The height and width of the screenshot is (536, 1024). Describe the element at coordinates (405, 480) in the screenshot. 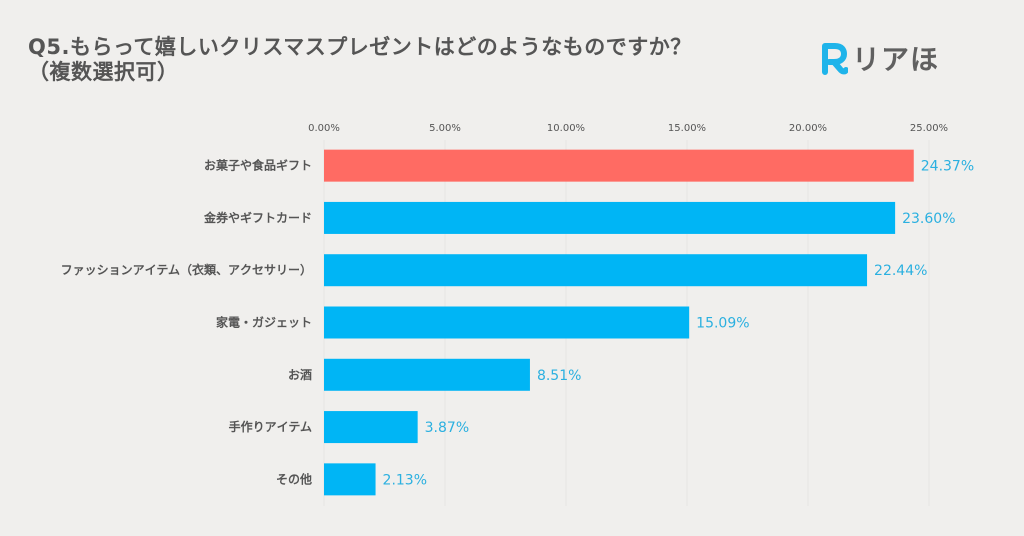

I see `value-label: 2.13%` at that location.